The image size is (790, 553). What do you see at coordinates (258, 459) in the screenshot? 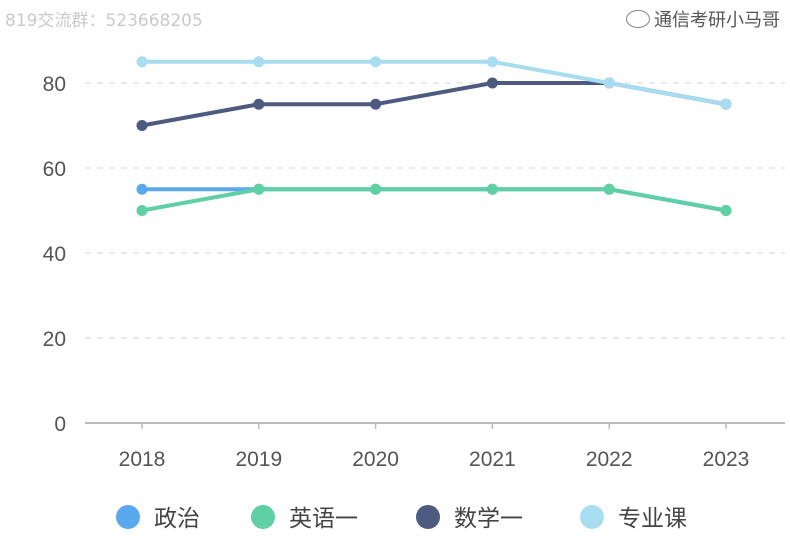
I see `x-tick-label: 2019` at bounding box center [258, 459].